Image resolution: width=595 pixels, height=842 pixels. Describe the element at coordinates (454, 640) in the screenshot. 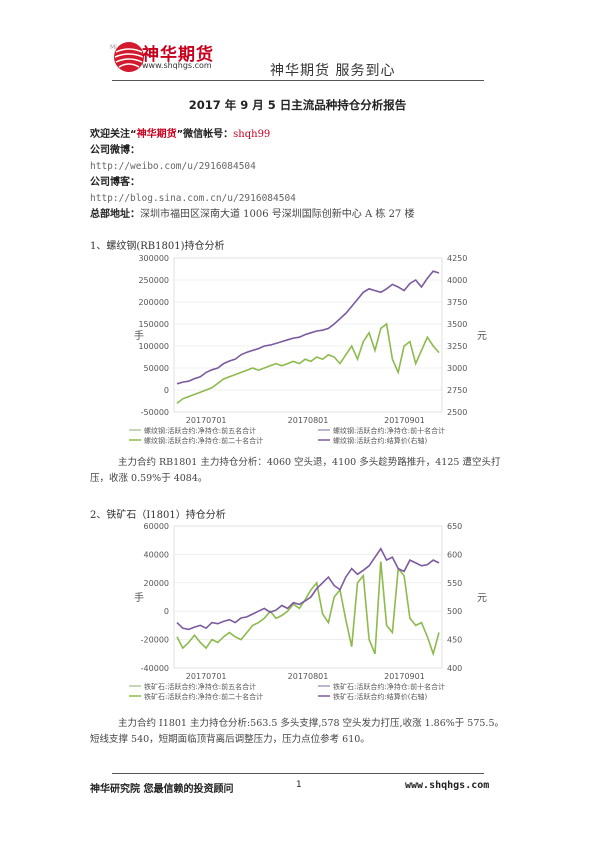

I see `y-right-tick-label: 450` at that location.